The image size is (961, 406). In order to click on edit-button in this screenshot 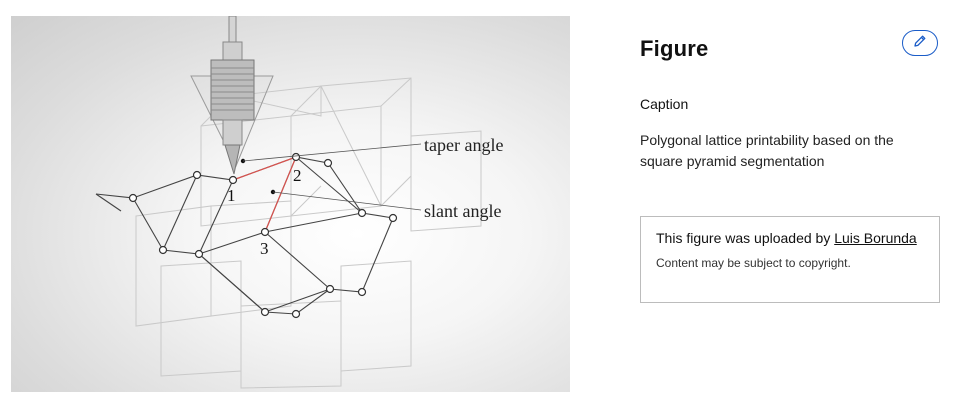, I will do `click(920, 43)`.